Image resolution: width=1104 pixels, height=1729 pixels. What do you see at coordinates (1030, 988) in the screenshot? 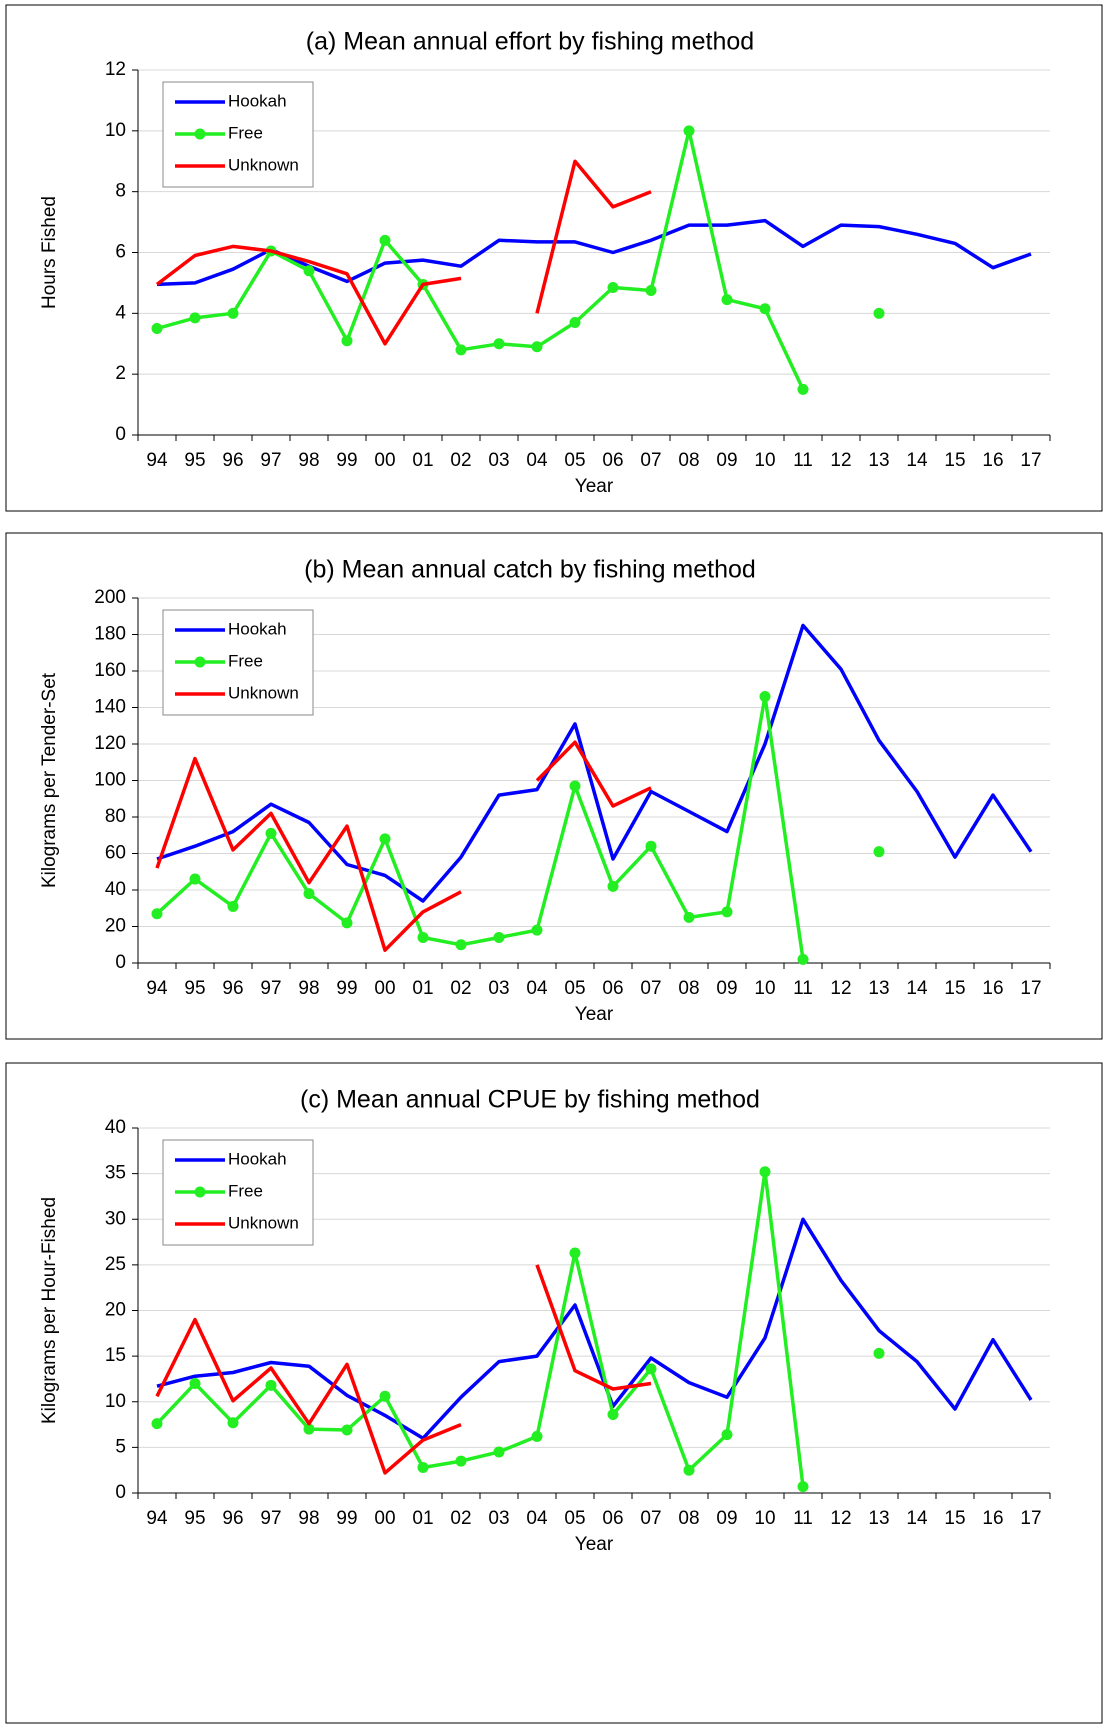
I see `x-tick-label: 17` at bounding box center [1030, 988].